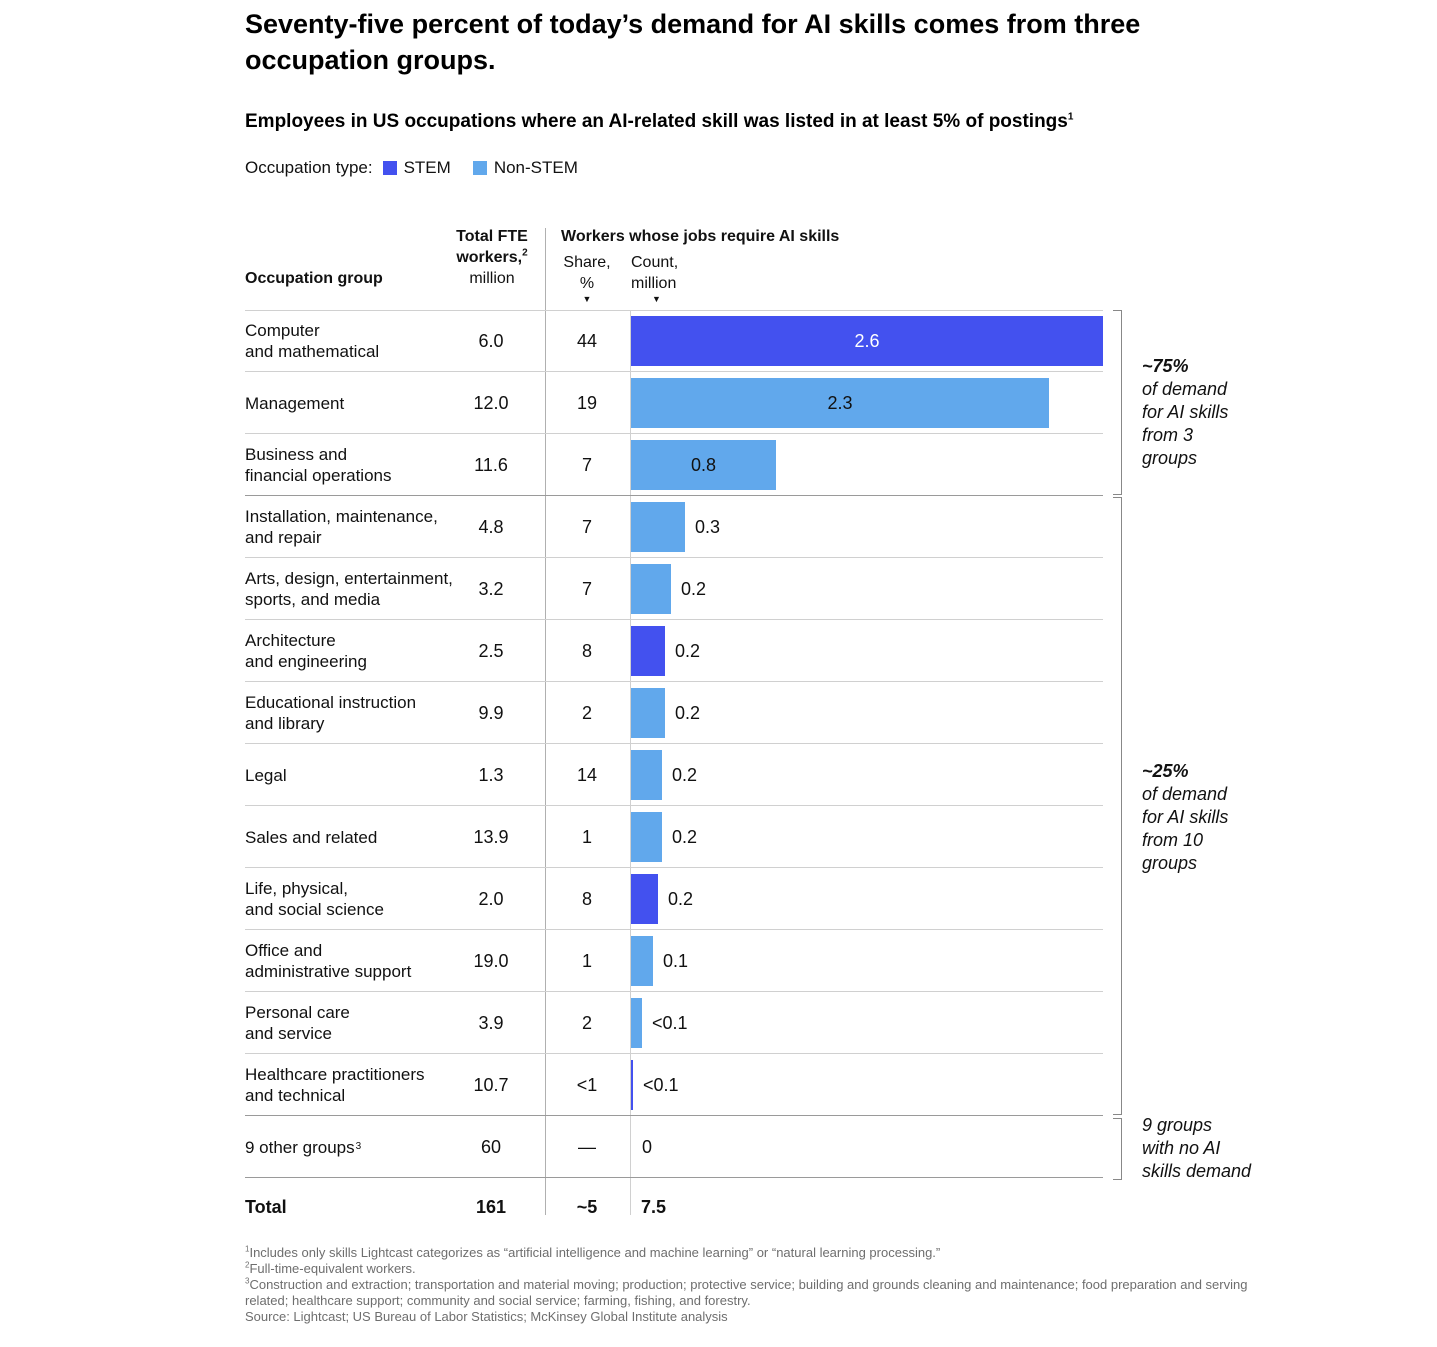  Describe the element at coordinates (586, 712) in the screenshot. I see `row-share: 2` at that location.